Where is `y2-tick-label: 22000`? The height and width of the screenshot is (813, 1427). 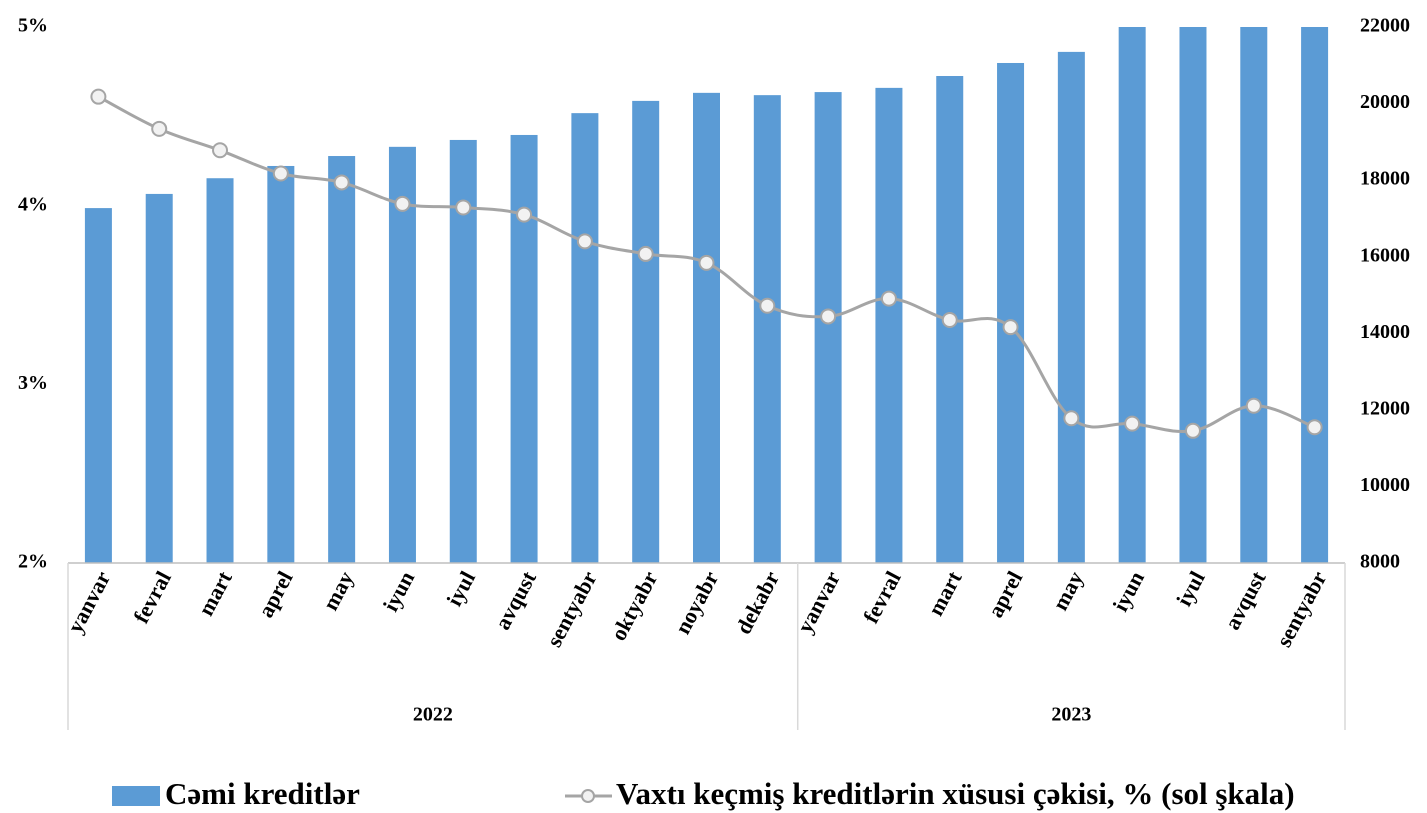 y2-tick-label: 22000 is located at coordinates (1385, 26).